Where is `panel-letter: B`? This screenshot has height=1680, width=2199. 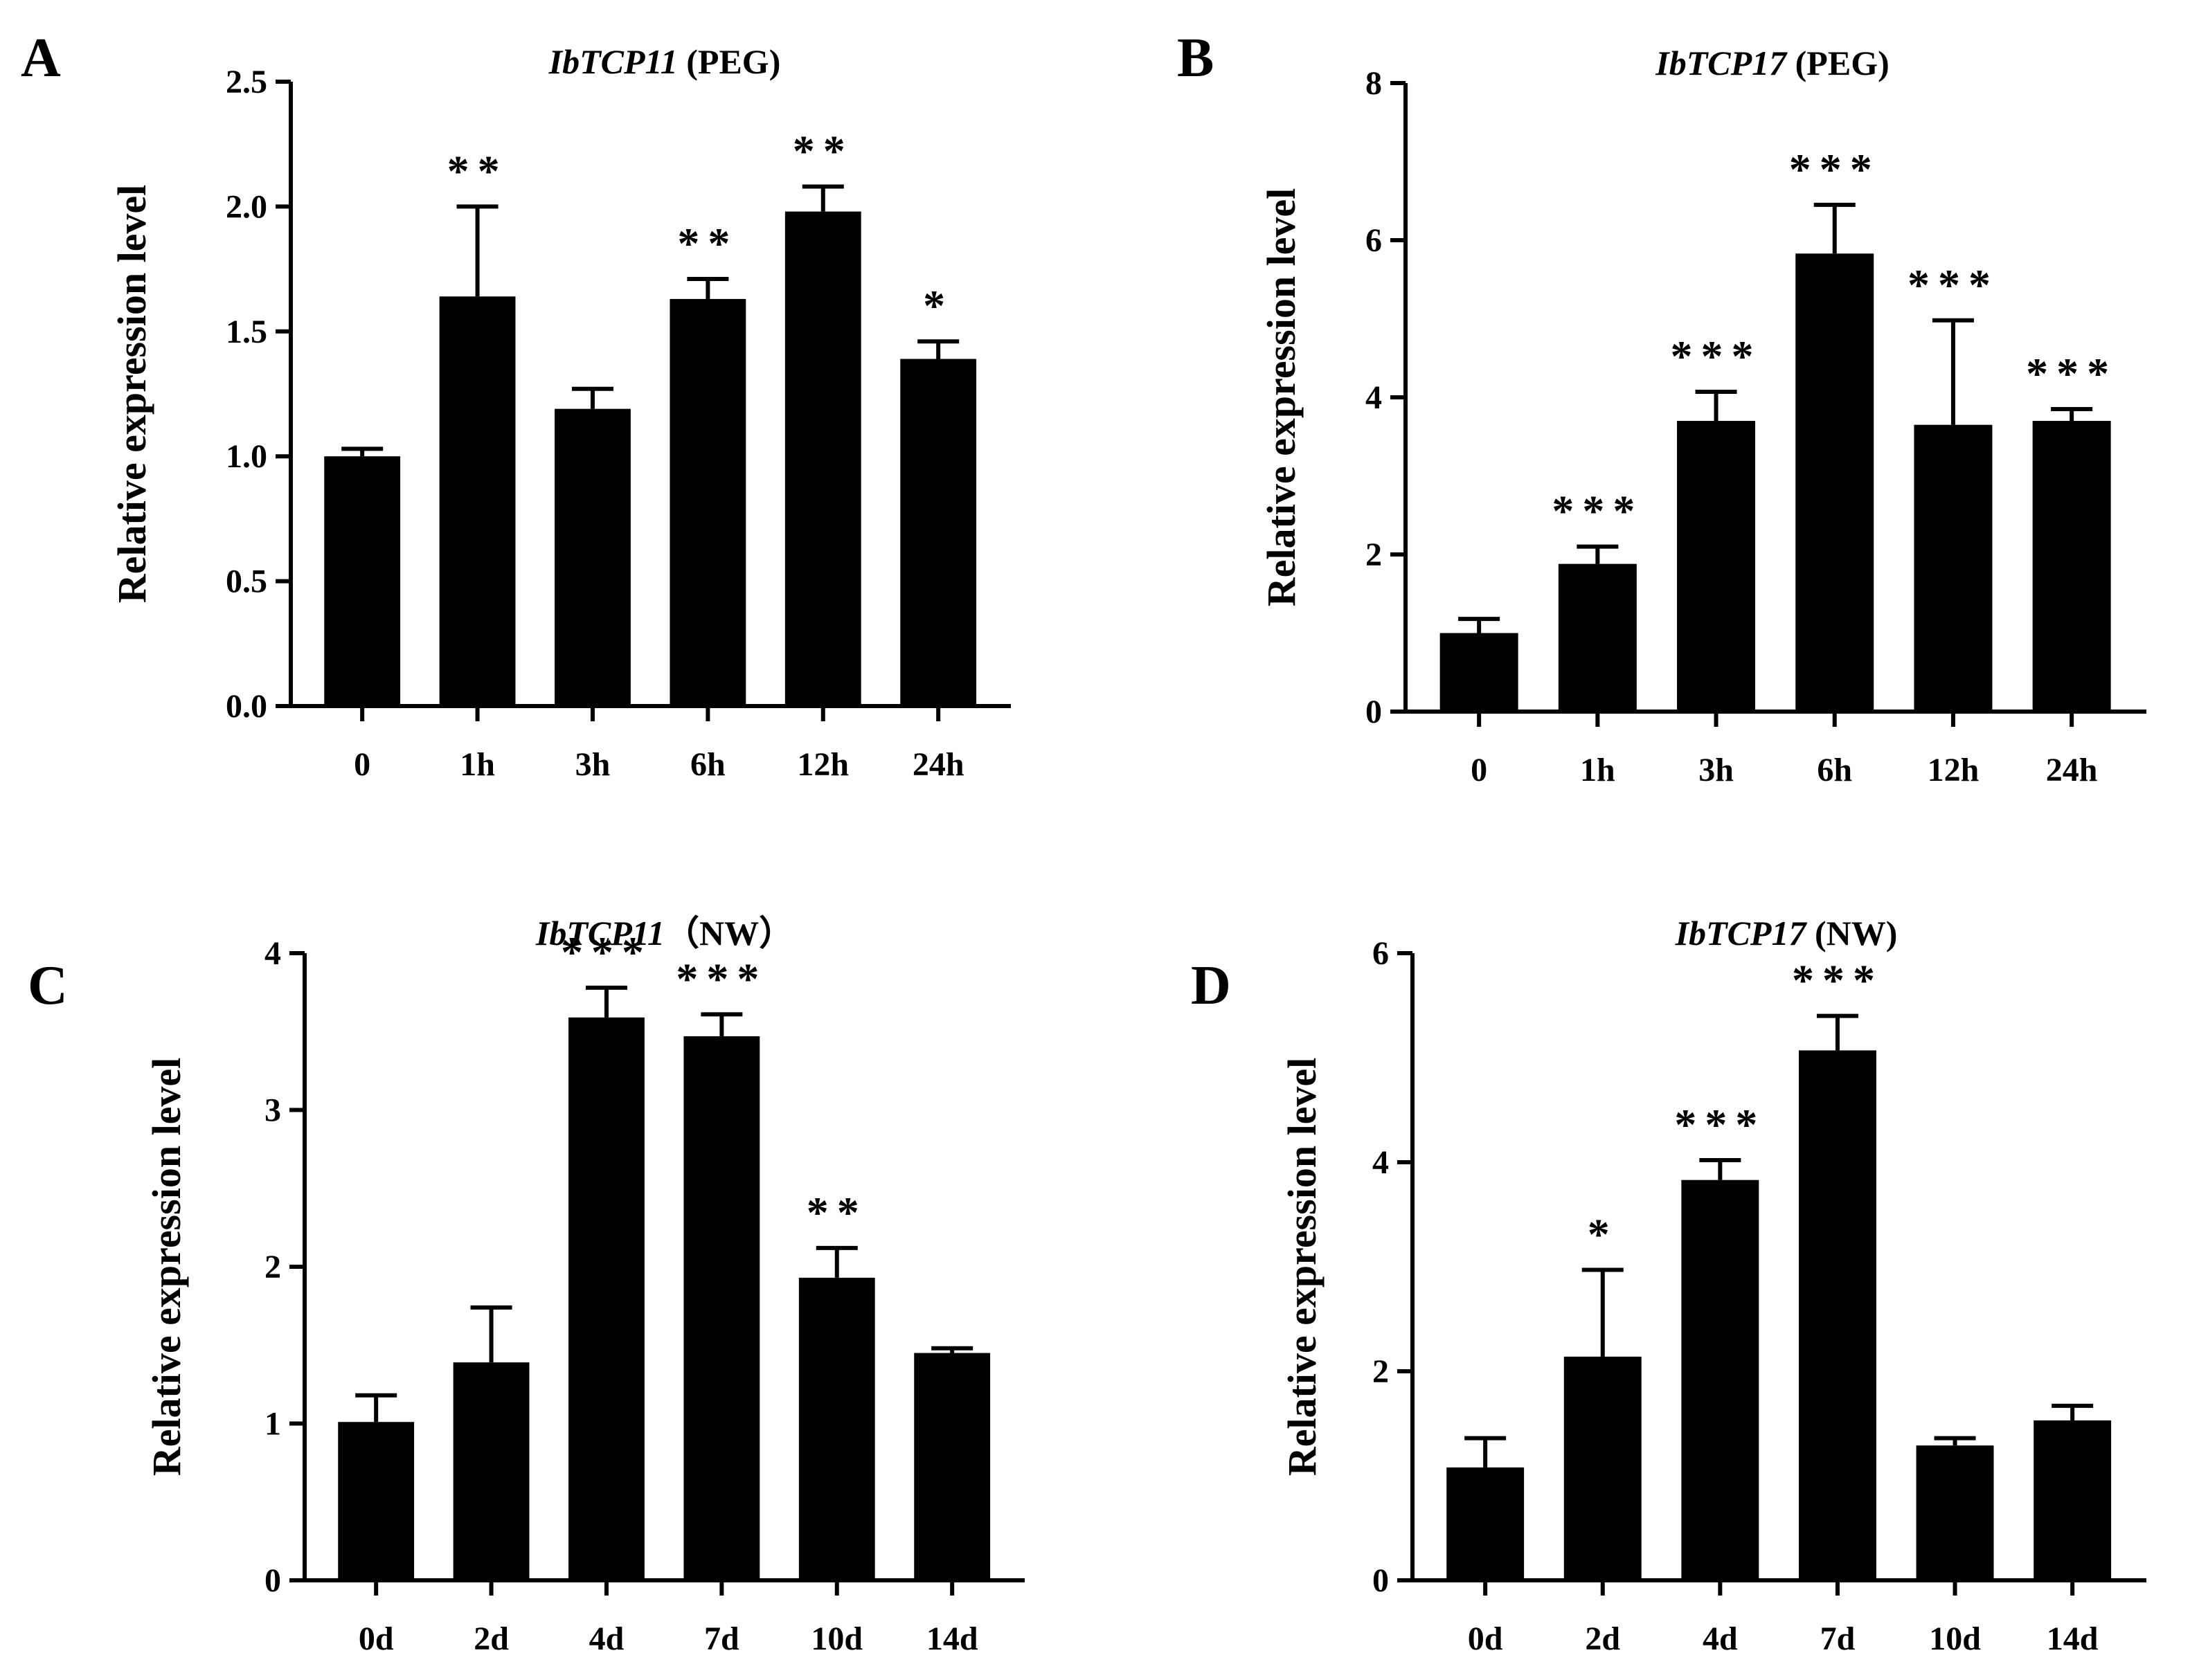 panel-letter: B is located at coordinates (1195, 59).